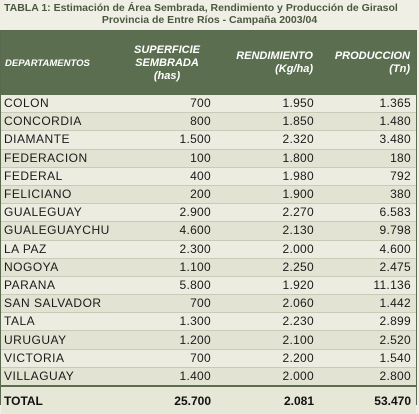 This screenshot has height=414, width=419. I want to click on table-row: FELICIANO 200 1.900 380, so click(208, 195).